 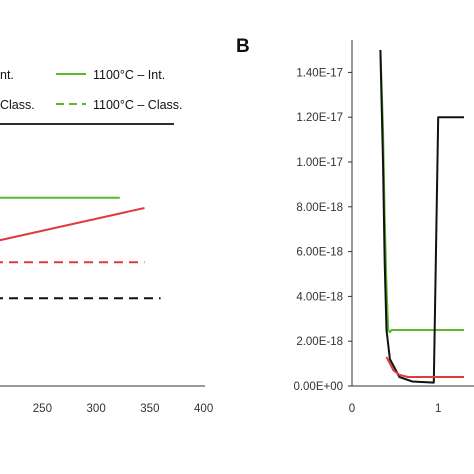 I want to click on panel-b-y-tick-label: 2.00E-18, so click(x=319, y=342).